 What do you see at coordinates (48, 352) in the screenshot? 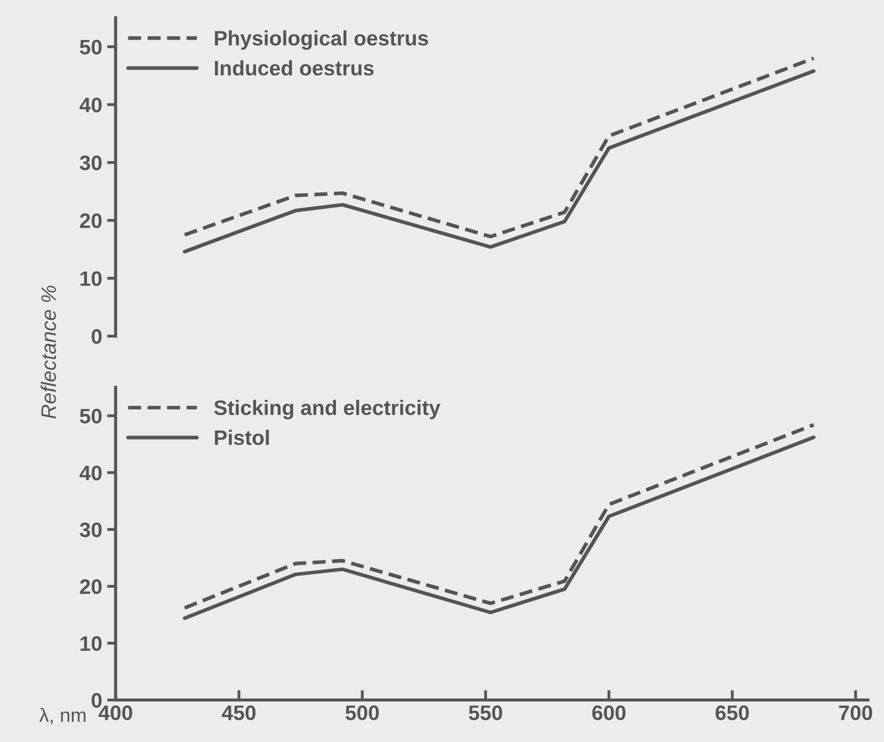
I see `y-axis-title: Reflectance %` at bounding box center [48, 352].